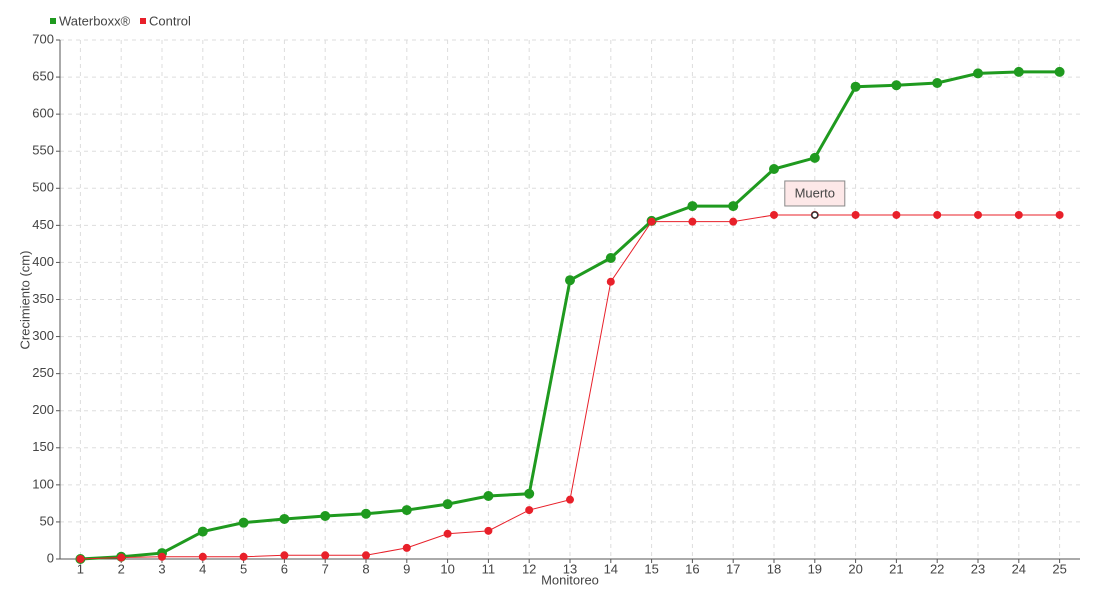  I want to click on x-tick-label: 23, so click(978, 568).